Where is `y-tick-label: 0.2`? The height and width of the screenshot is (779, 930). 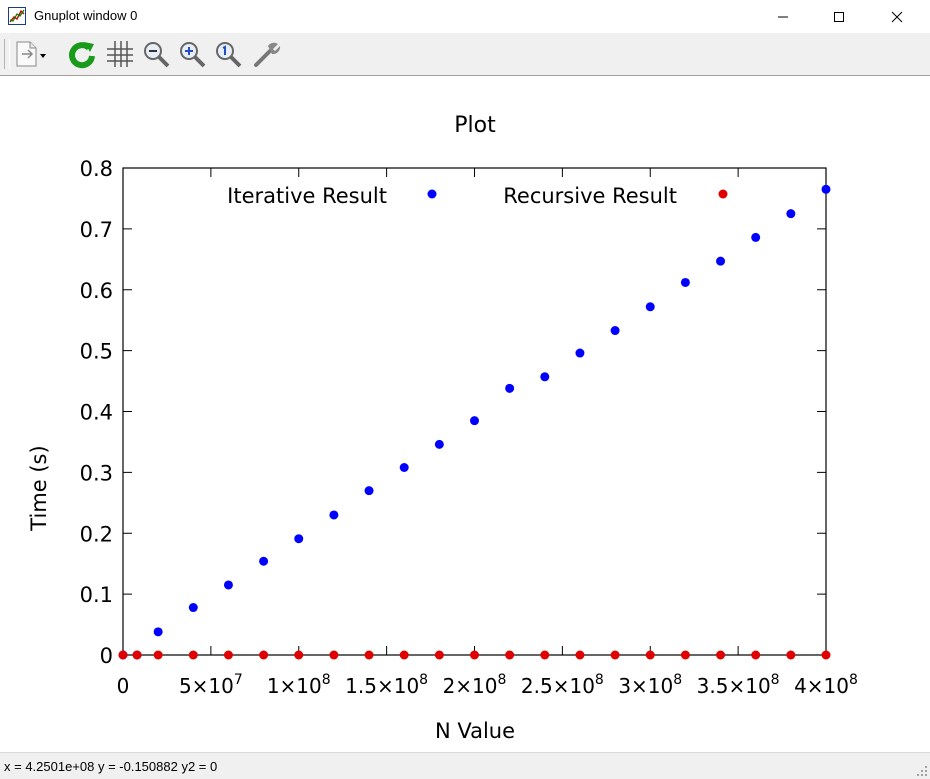 y-tick-label: 0.2 is located at coordinates (96, 534).